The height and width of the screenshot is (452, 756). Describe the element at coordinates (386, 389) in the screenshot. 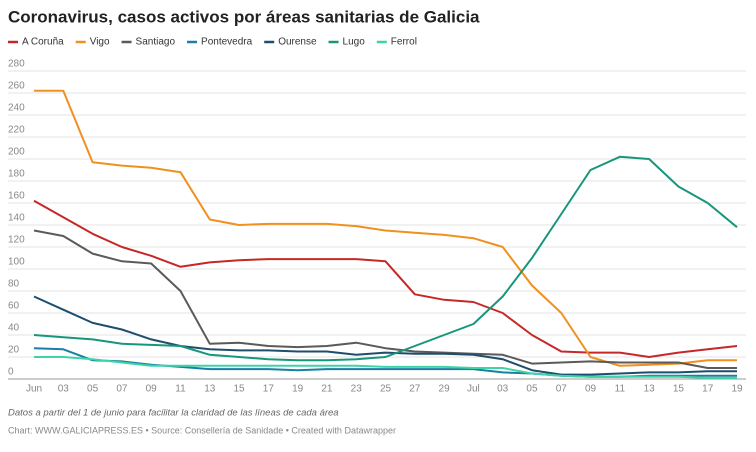

I see `x-tick-label: 25` at that location.